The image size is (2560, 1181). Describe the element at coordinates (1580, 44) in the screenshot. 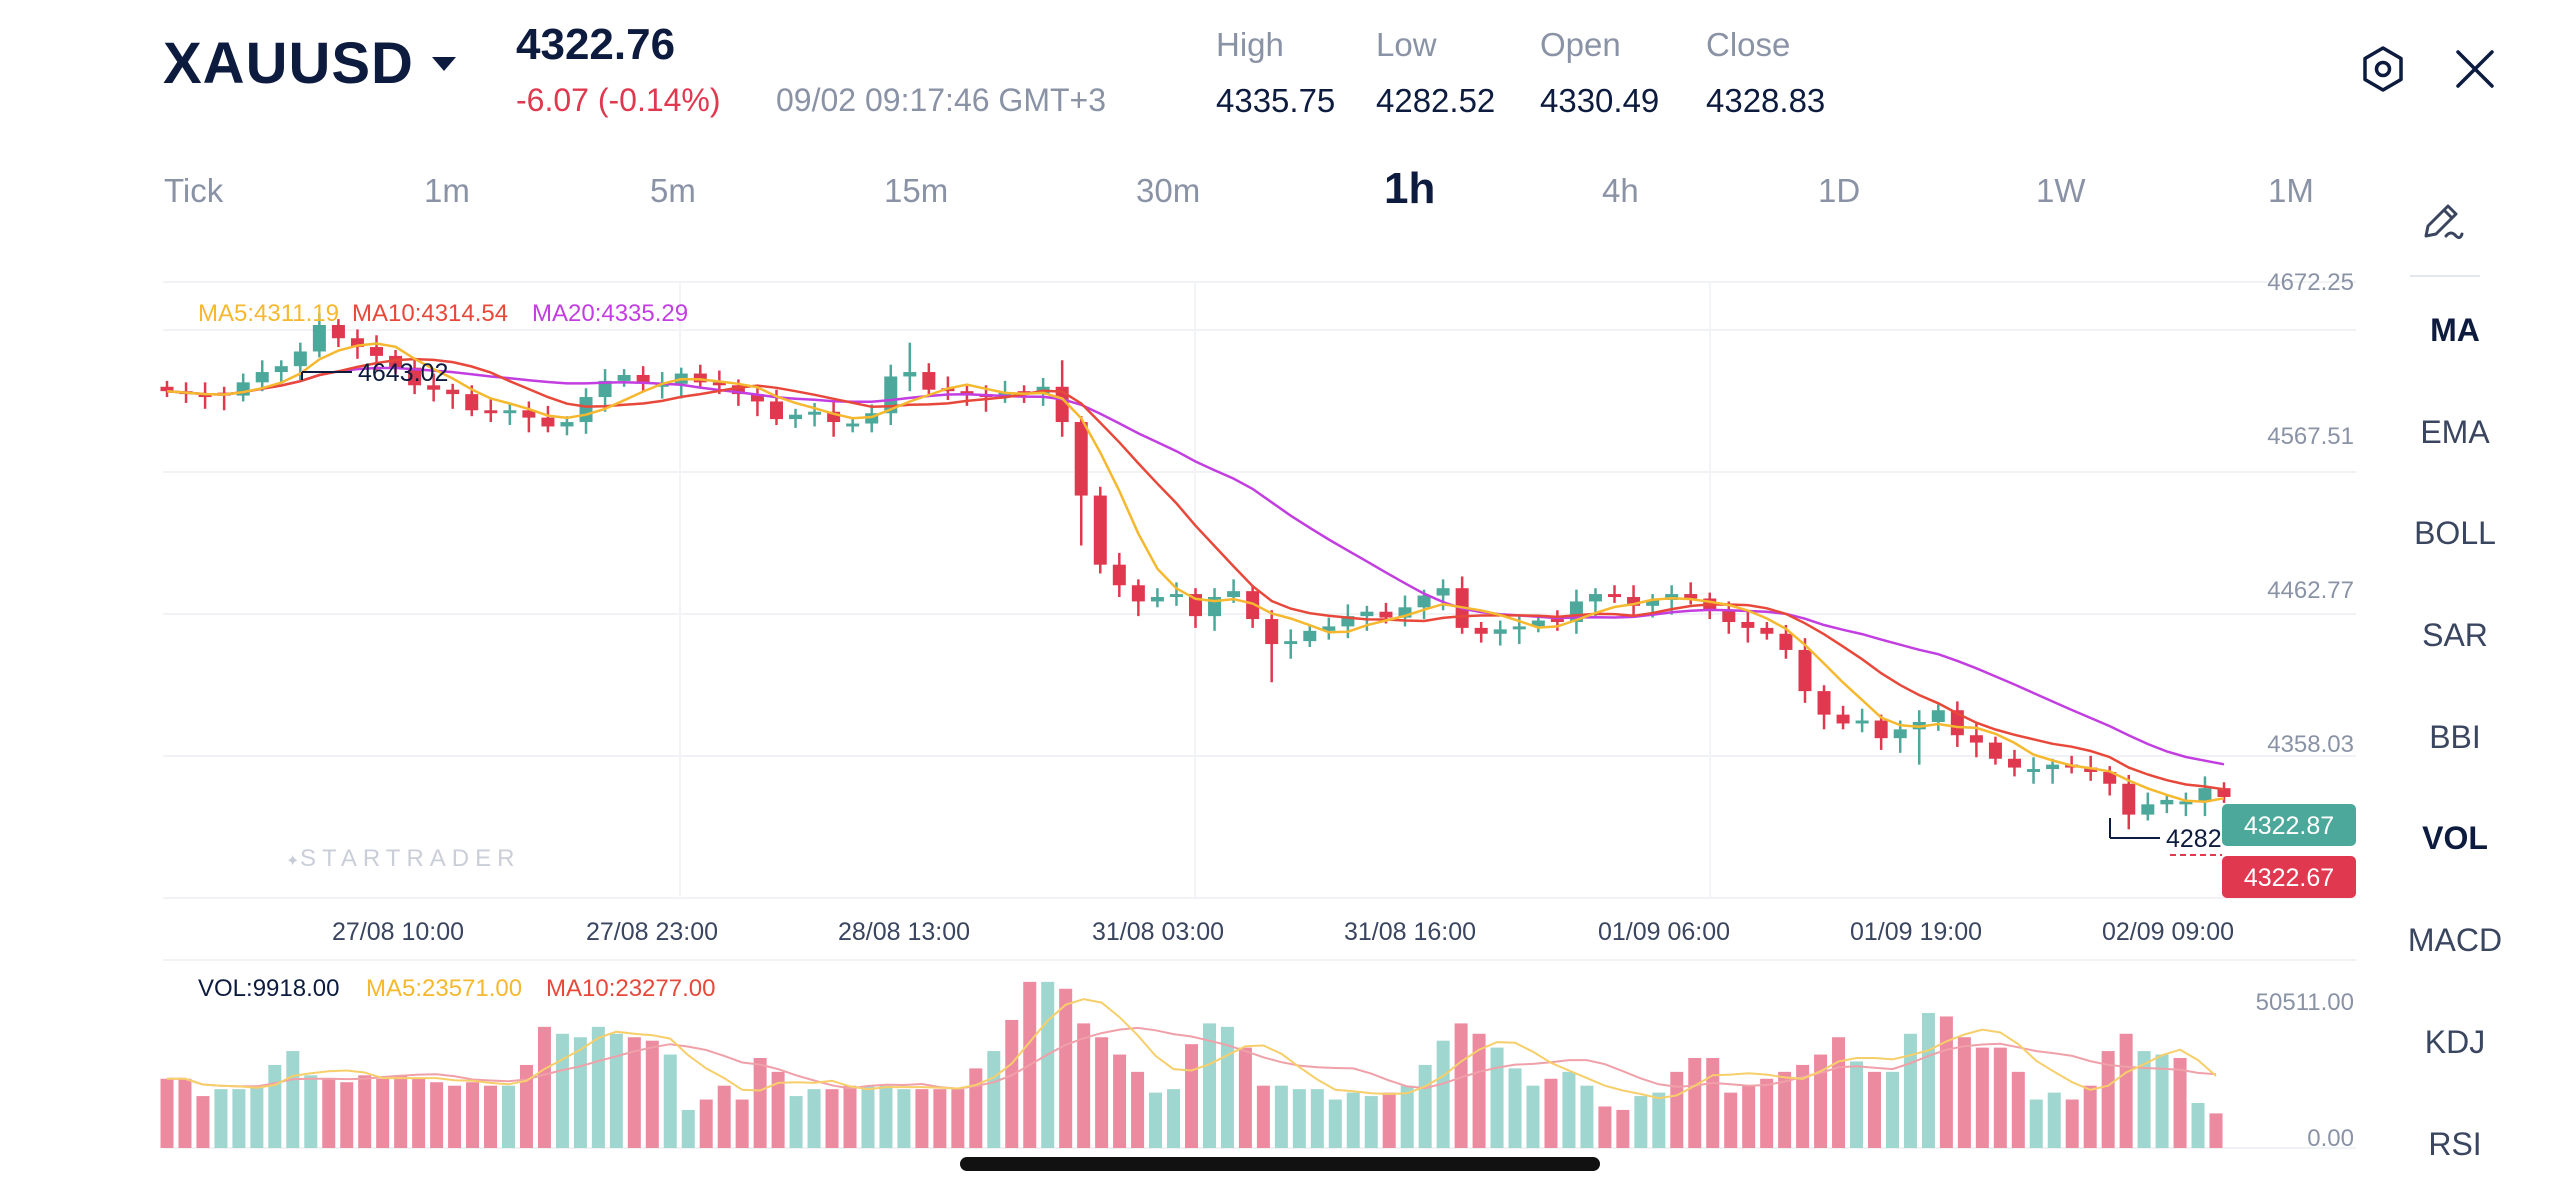

I see `stat-label: Open` at that location.